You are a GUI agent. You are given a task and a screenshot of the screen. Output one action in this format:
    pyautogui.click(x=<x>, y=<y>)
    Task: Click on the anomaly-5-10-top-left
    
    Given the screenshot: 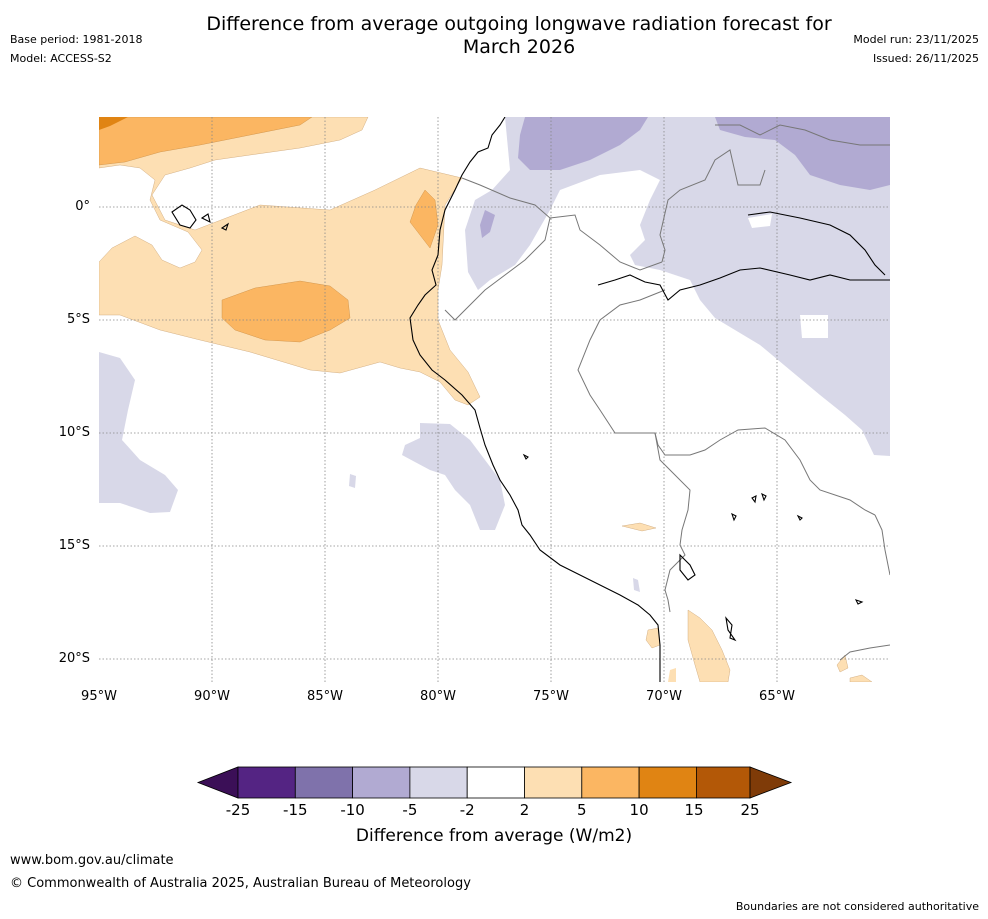 What is the action you would take?
    pyautogui.click(x=206, y=141)
    